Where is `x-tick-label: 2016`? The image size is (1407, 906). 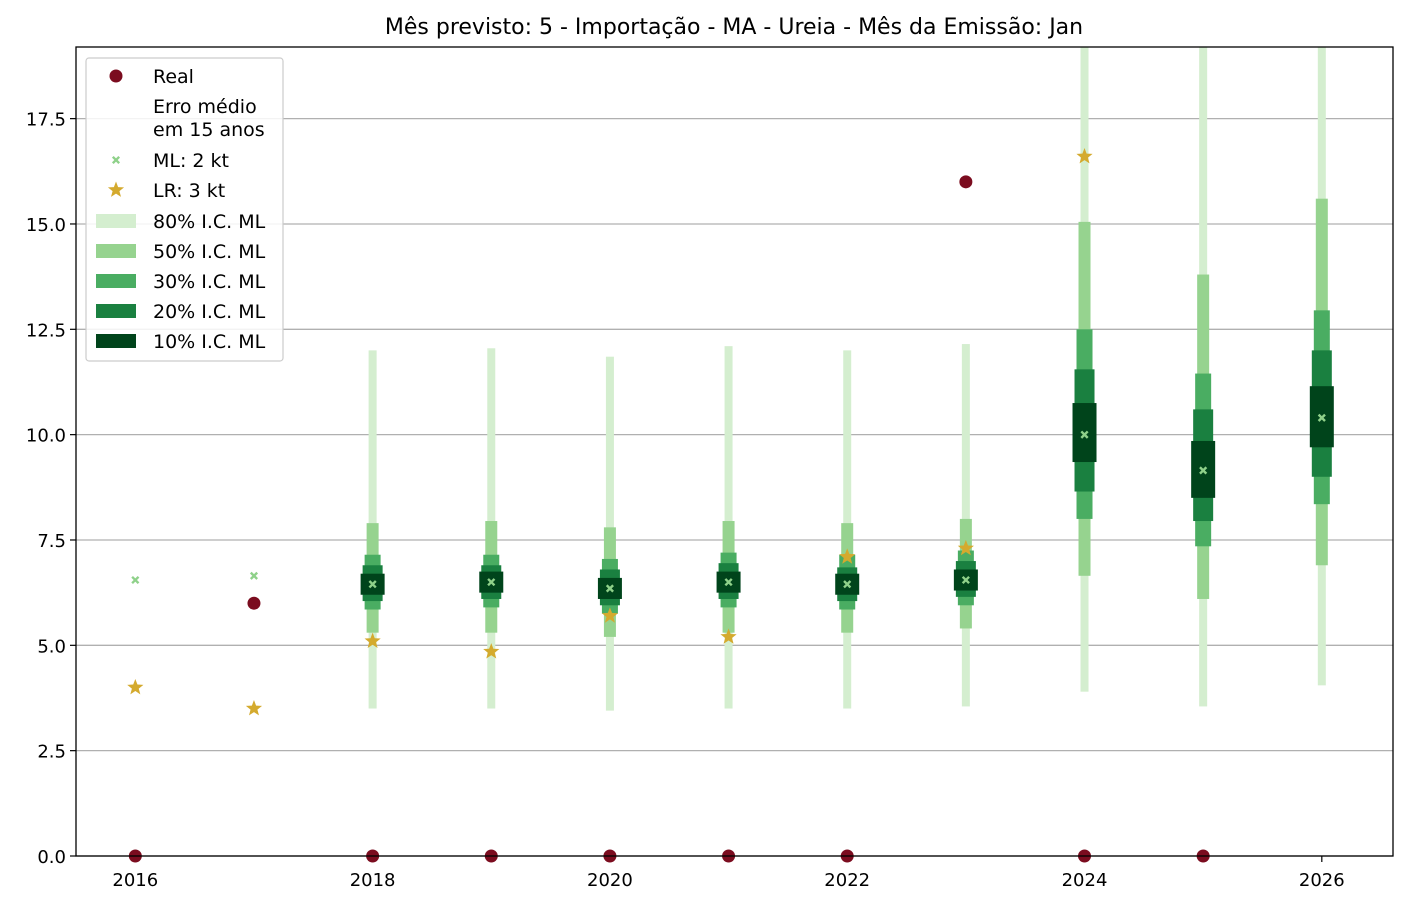
x-tick-label: 2016 is located at coordinates (135, 880).